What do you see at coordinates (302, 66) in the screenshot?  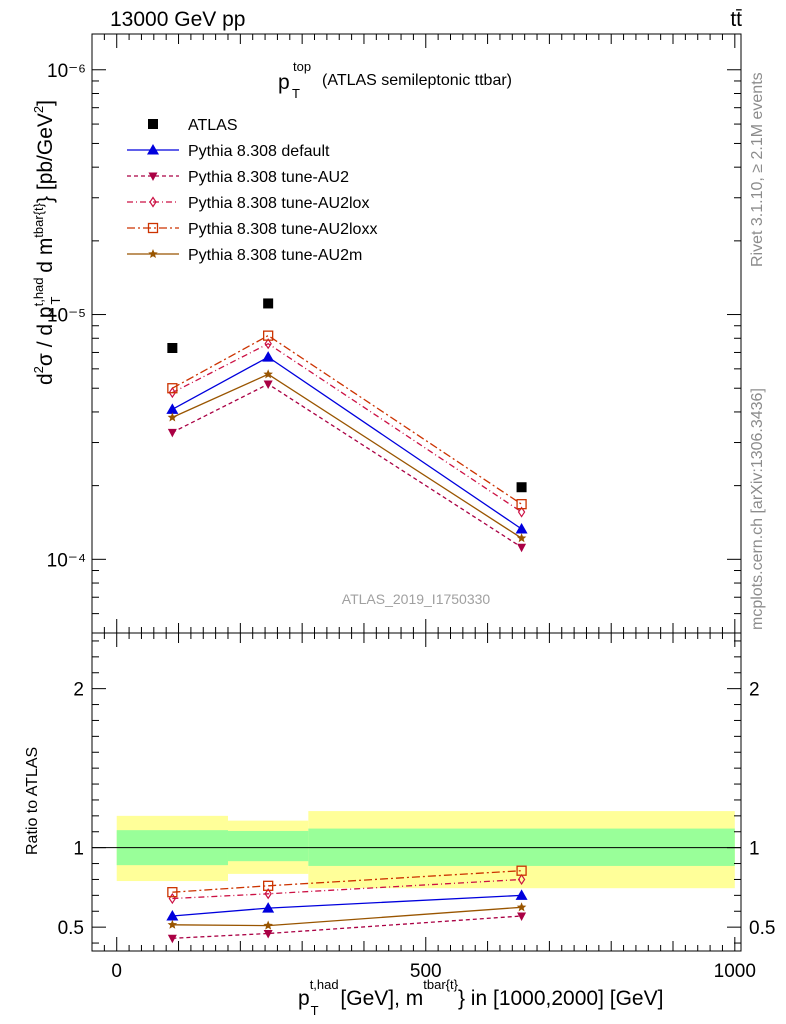 I see `title-superscript: top` at bounding box center [302, 66].